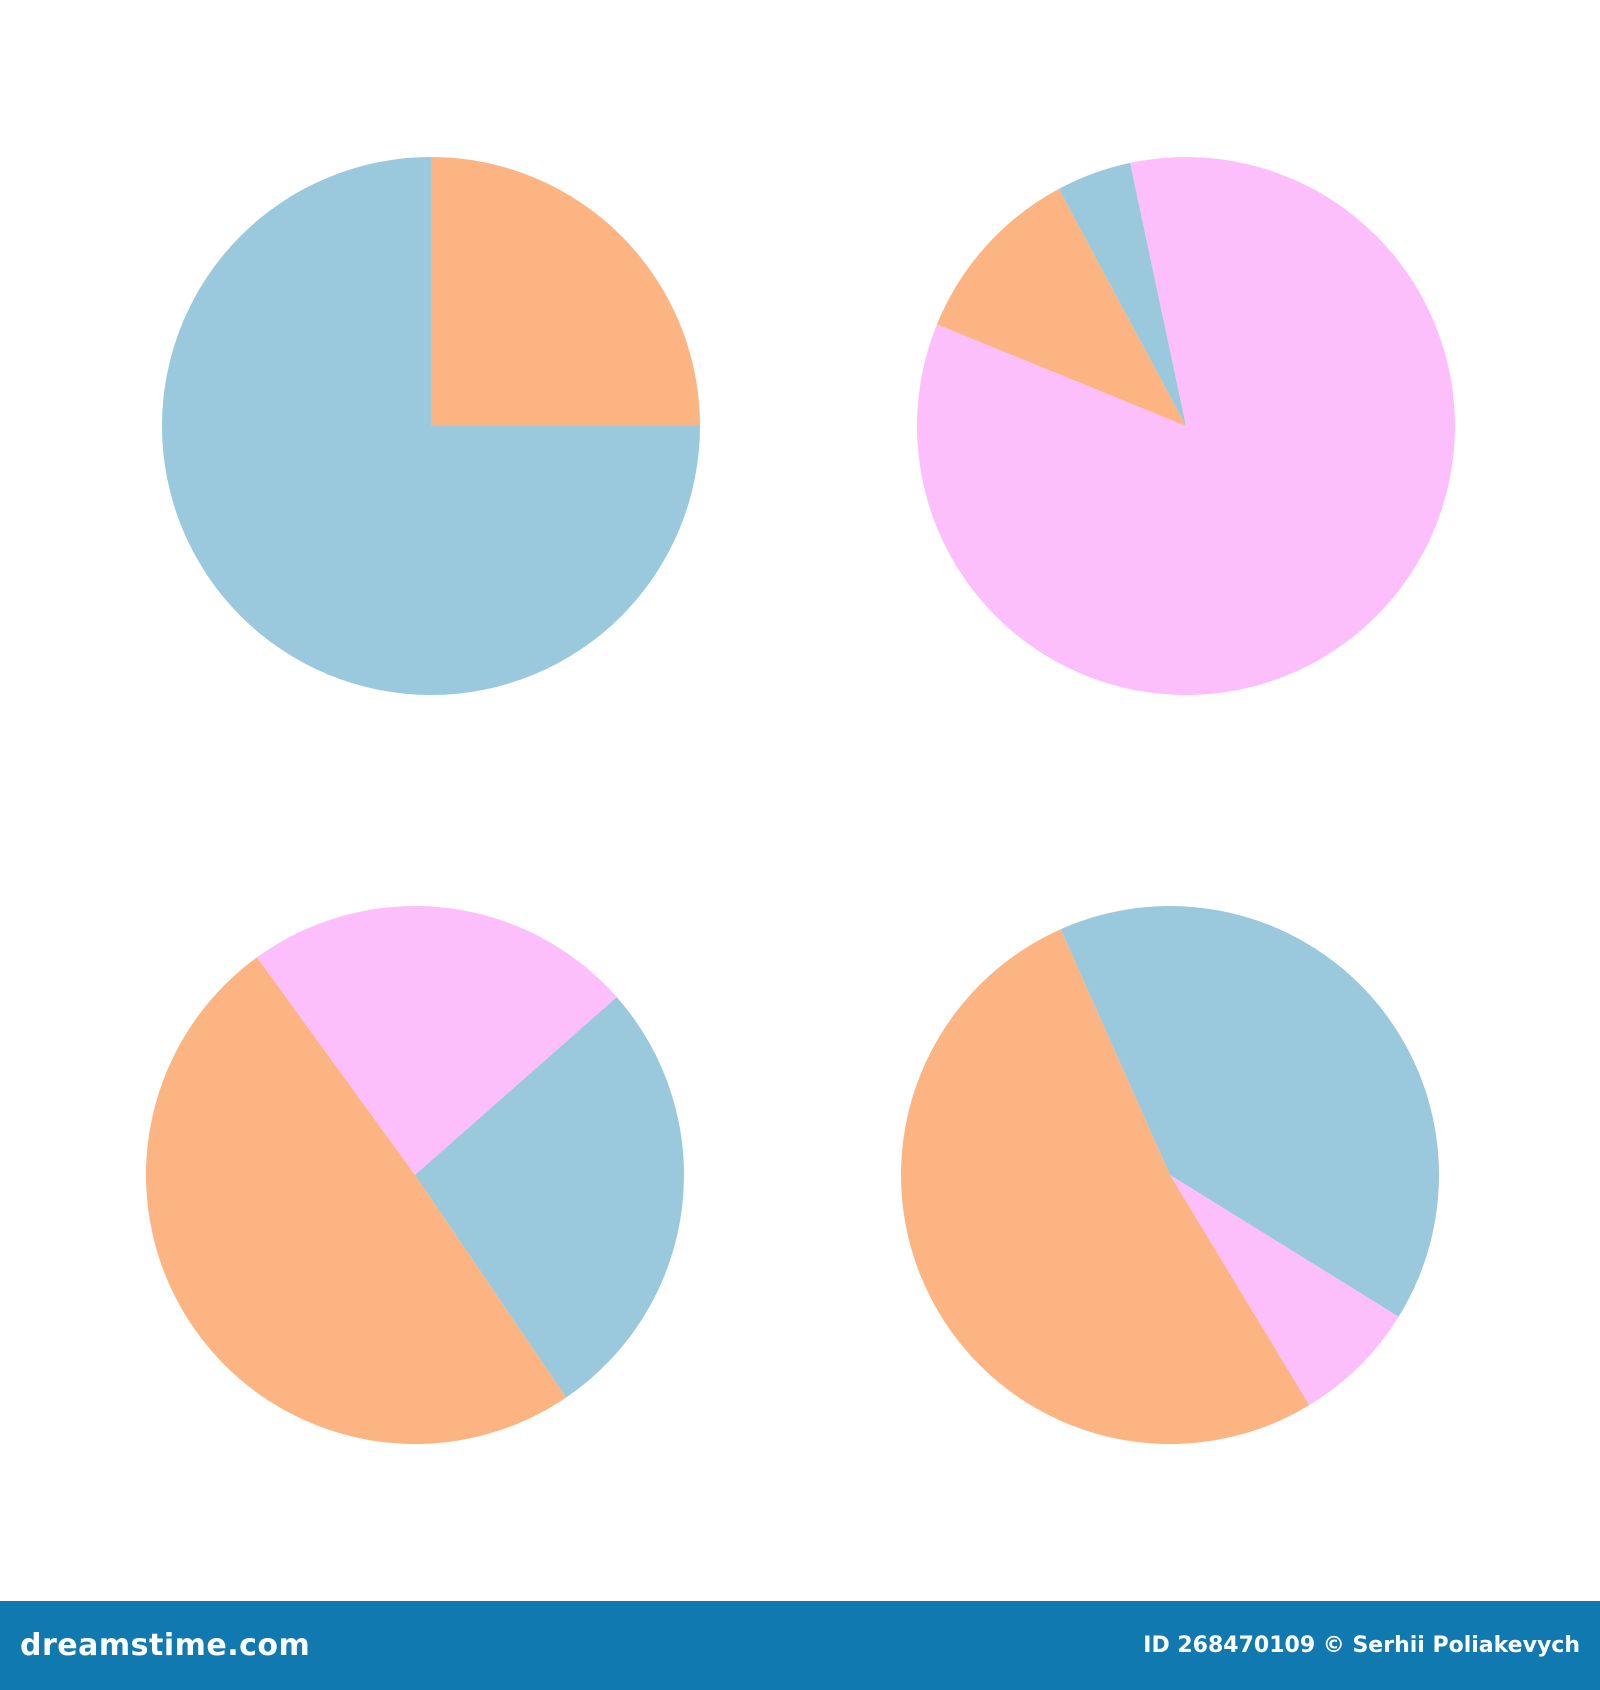 The image size is (1600, 1690). What do you see at coordinates (165, 1645) in the screenshot?
I see `brand-logo-text: dreamstime.com` at bounding box center [165, 1645].